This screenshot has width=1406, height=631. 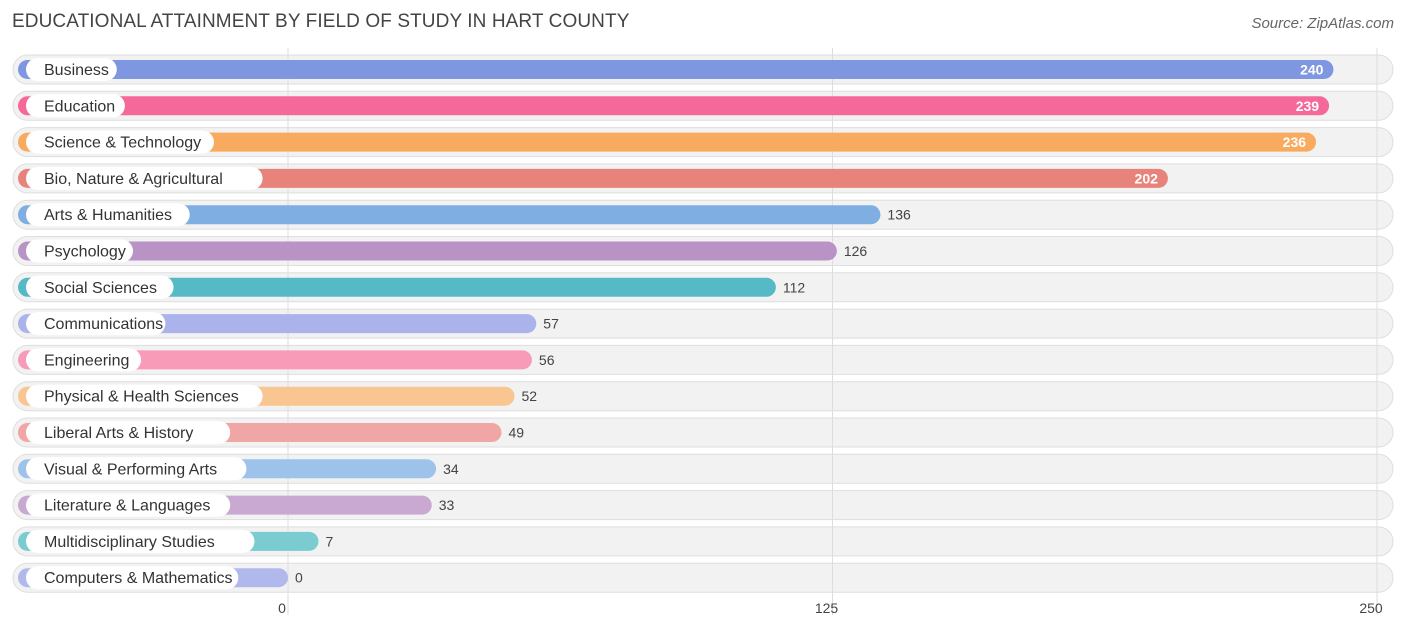 What do you see at coordinates (447, 505) in the screenshot?
I see `value-label: 33` at bounding box center [447, 505].